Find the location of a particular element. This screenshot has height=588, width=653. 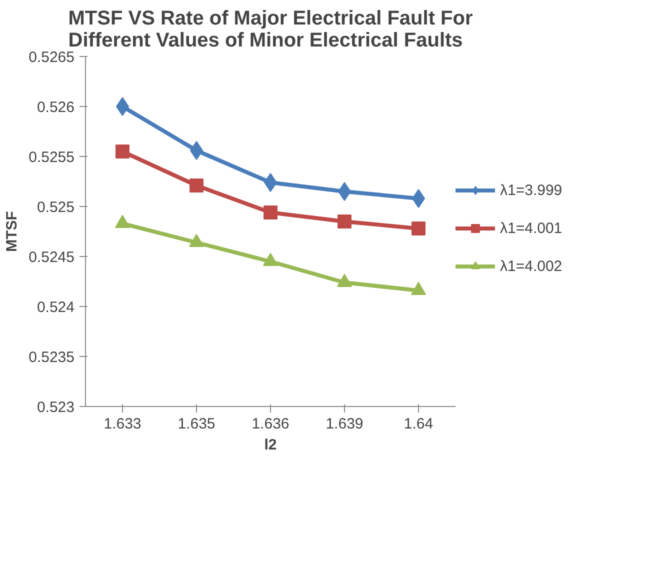

y-tick-label: 0.5235 is located at coordinates (51, 357).